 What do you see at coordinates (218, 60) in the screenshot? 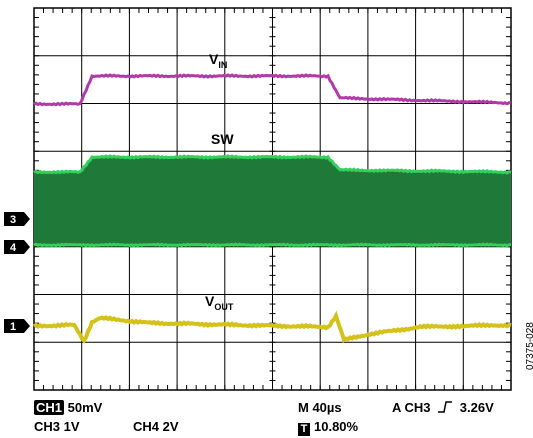
I see `vin-label: VIN` at bounding box center [218, 60].